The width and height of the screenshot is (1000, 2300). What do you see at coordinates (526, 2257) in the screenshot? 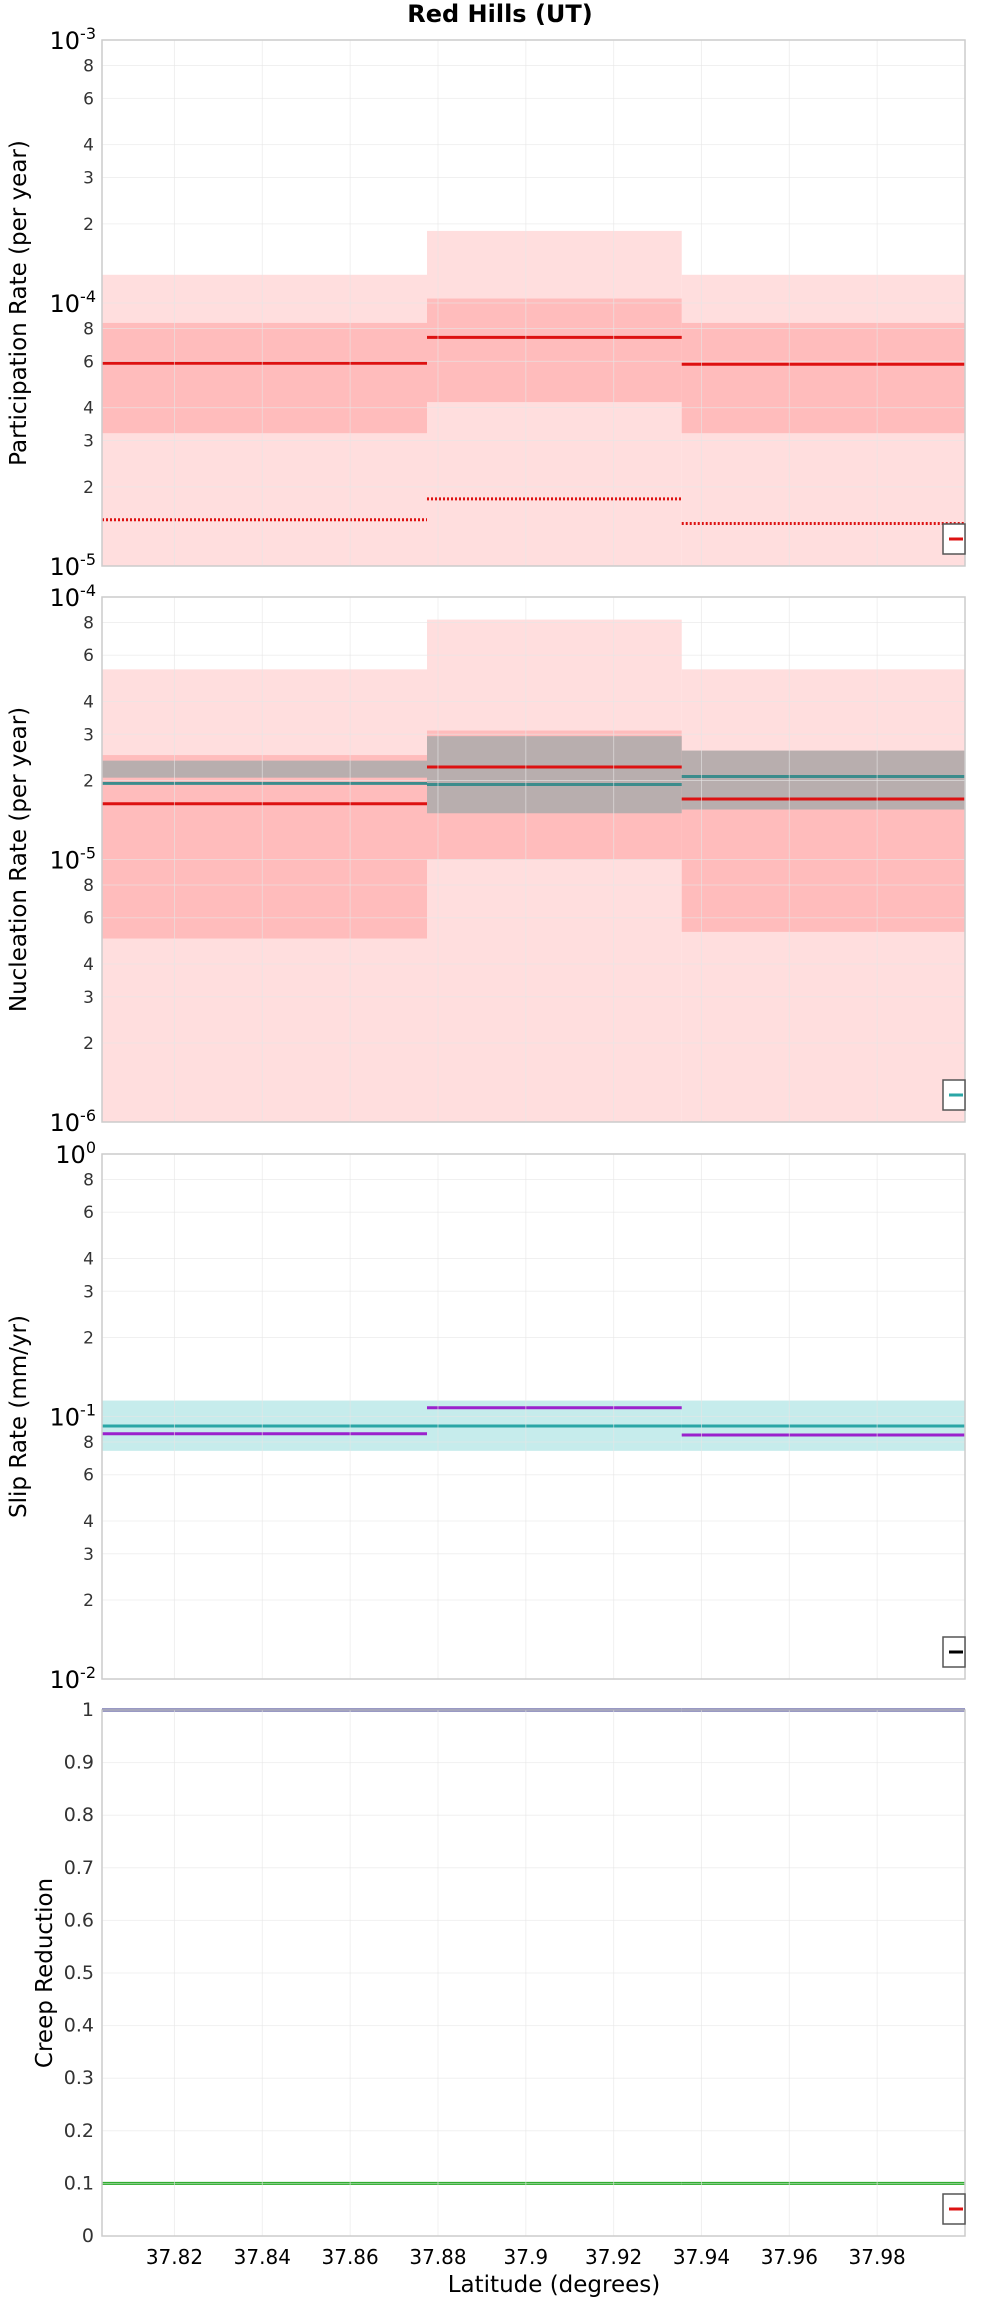
I see `x-tick-label-4: 37.9` at bounding box center [526, 2257].